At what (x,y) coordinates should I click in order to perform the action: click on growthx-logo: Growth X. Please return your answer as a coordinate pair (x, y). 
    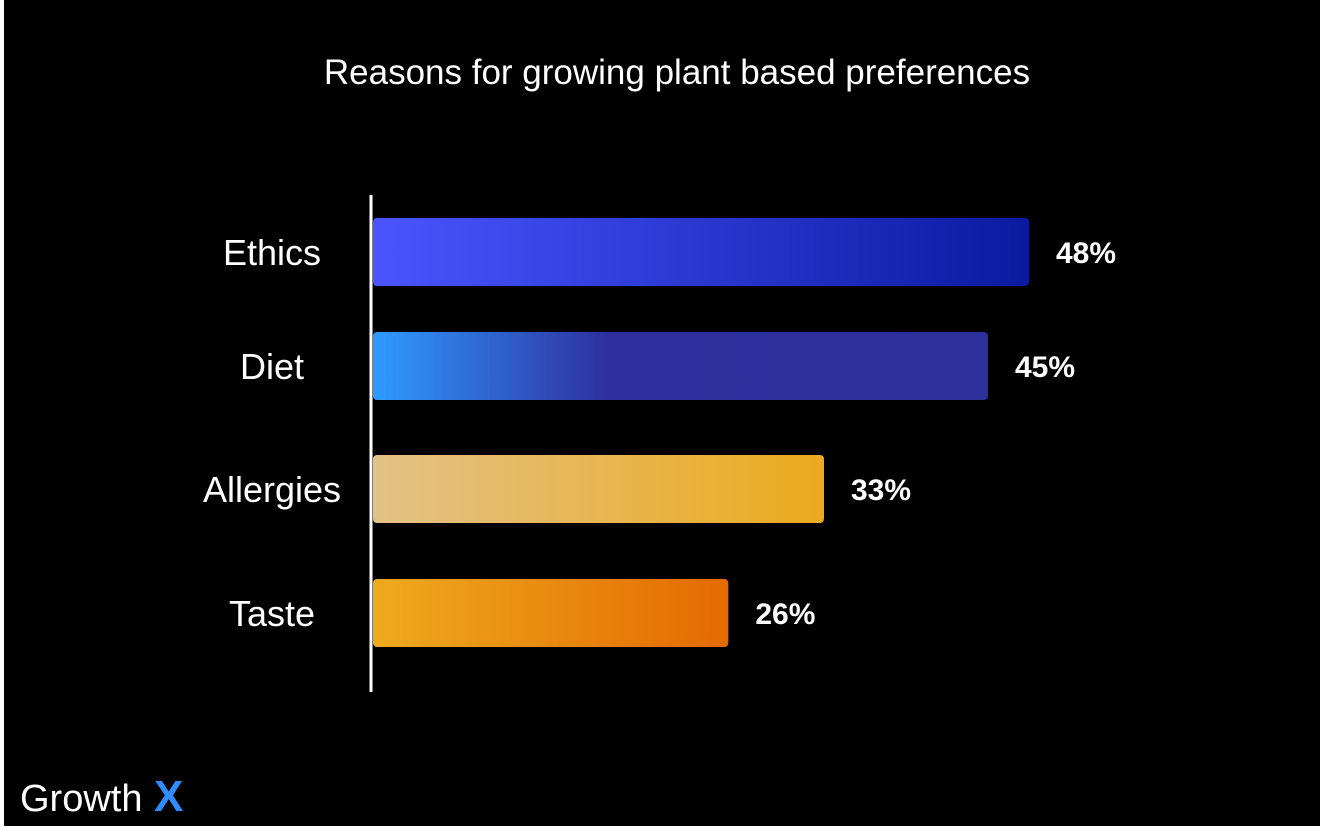
    Looking at the image, I should click on (101, 796).